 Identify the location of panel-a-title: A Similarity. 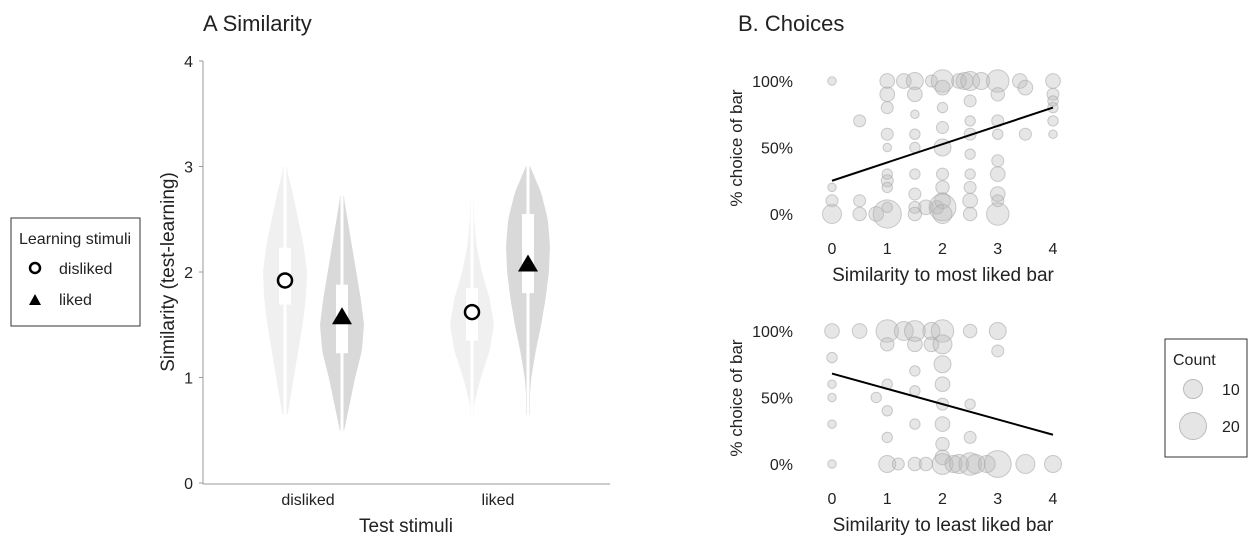
(257, 23).